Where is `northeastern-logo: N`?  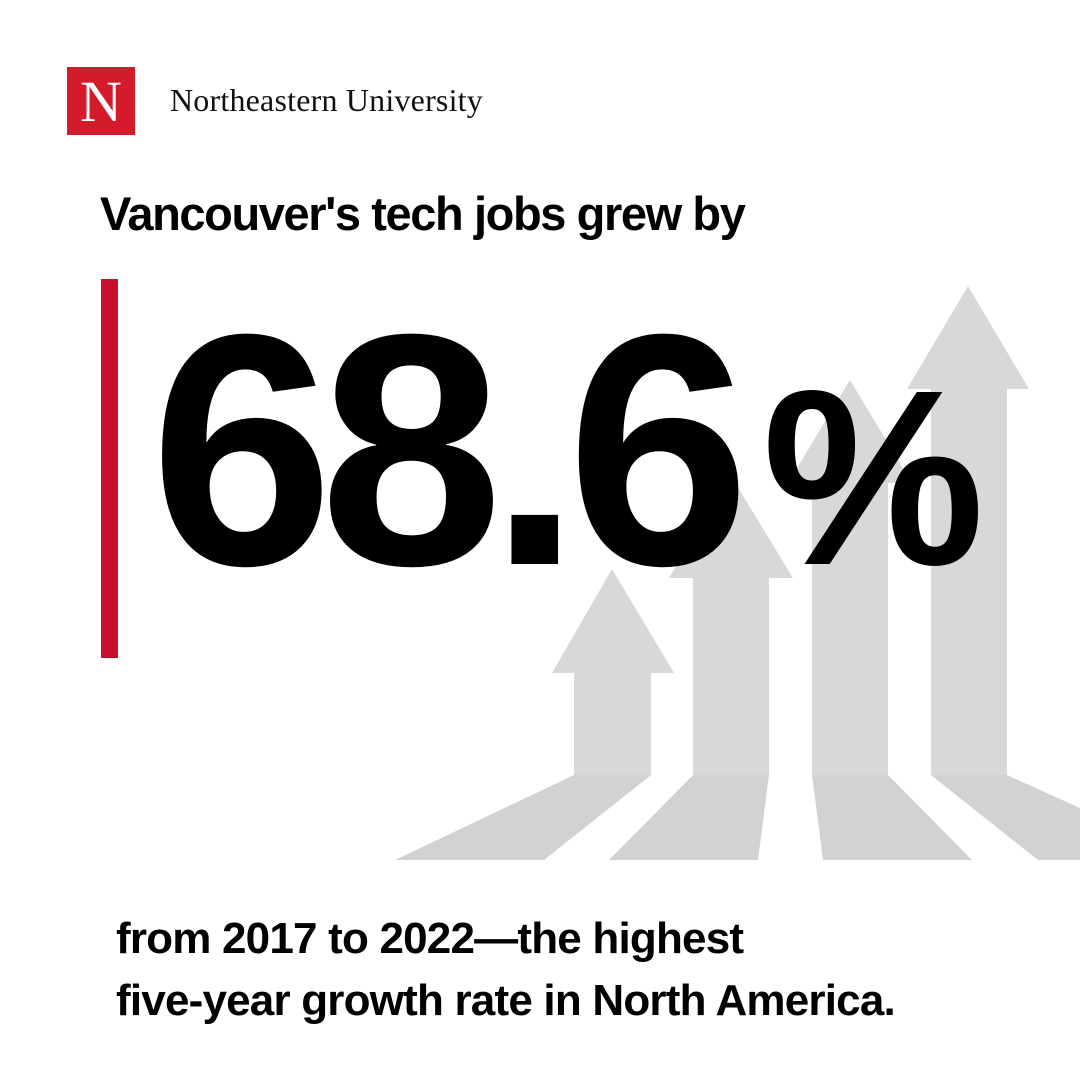 northeastern-logo: N is located at coordinates (101, 101).